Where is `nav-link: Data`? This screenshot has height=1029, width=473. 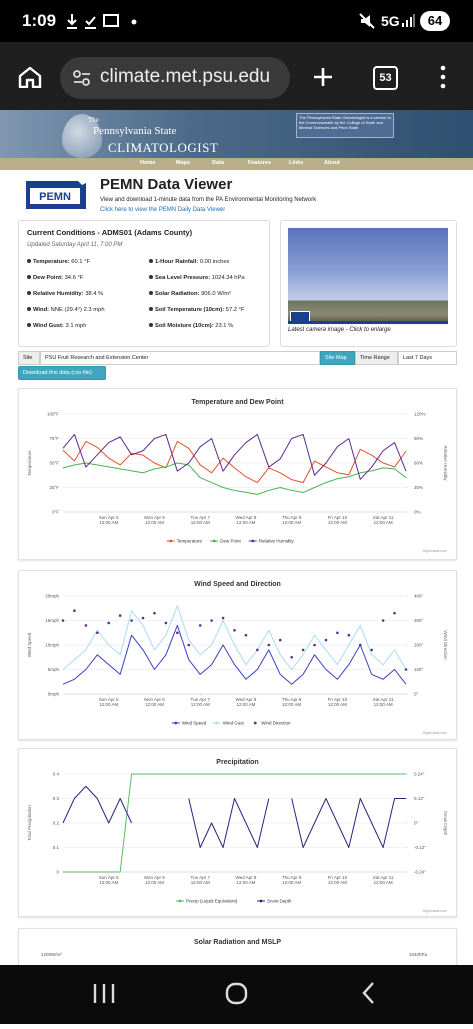 nav-link: Data is located at coordinates (218, 163).